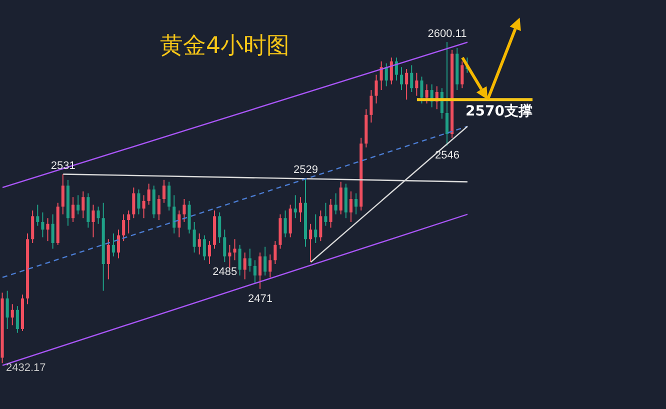 This screenshot has height=409, width=666. I want to click on annotation: 2485, so click(225, 272).